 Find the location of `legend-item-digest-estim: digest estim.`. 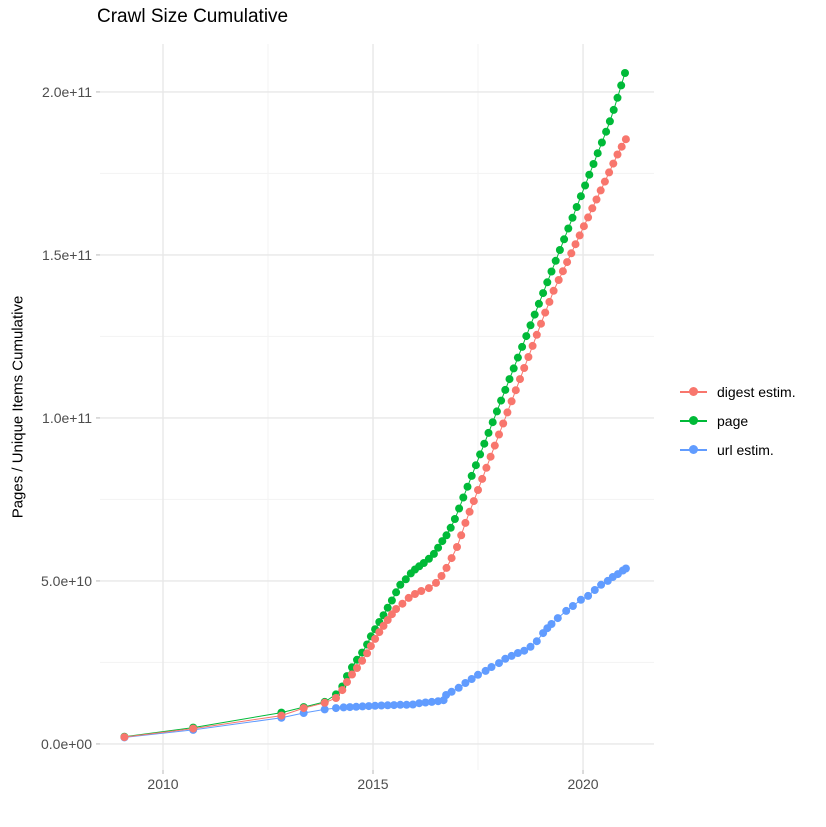

legend-item-digest-estim: digest estim. is located at coordinates (738, 392).